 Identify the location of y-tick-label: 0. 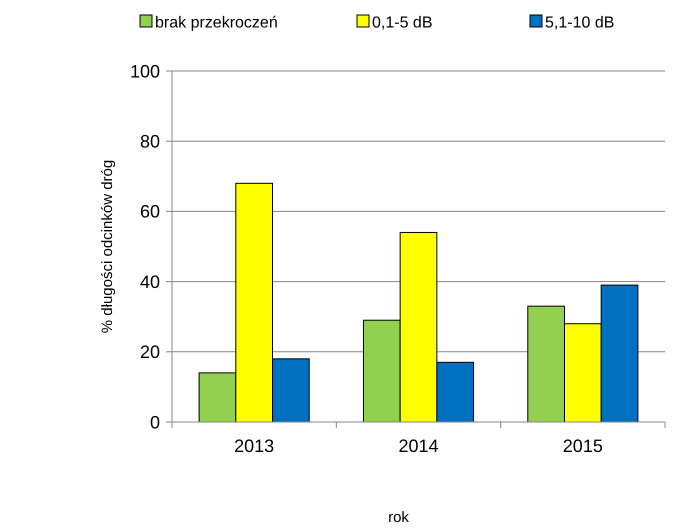
(155, 422).